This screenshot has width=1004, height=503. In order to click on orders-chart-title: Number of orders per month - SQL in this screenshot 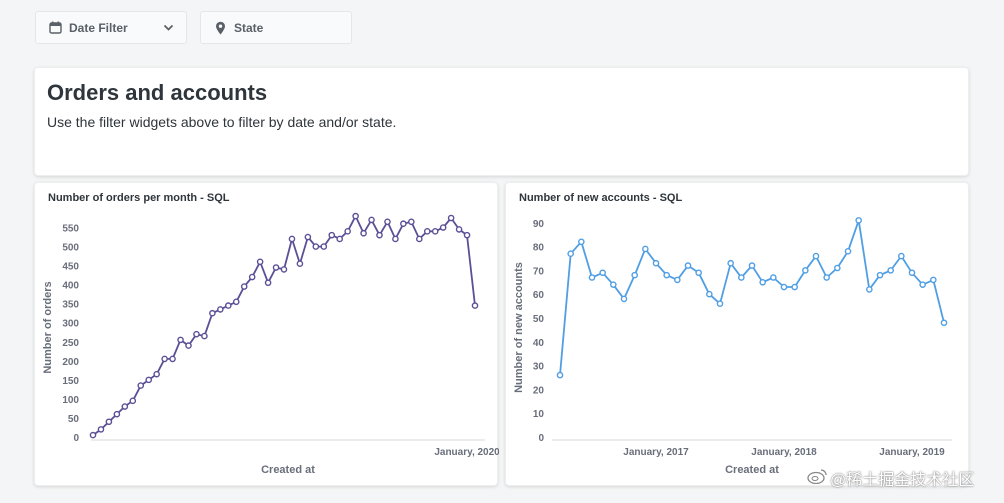, I will do `click(139, 198)`.